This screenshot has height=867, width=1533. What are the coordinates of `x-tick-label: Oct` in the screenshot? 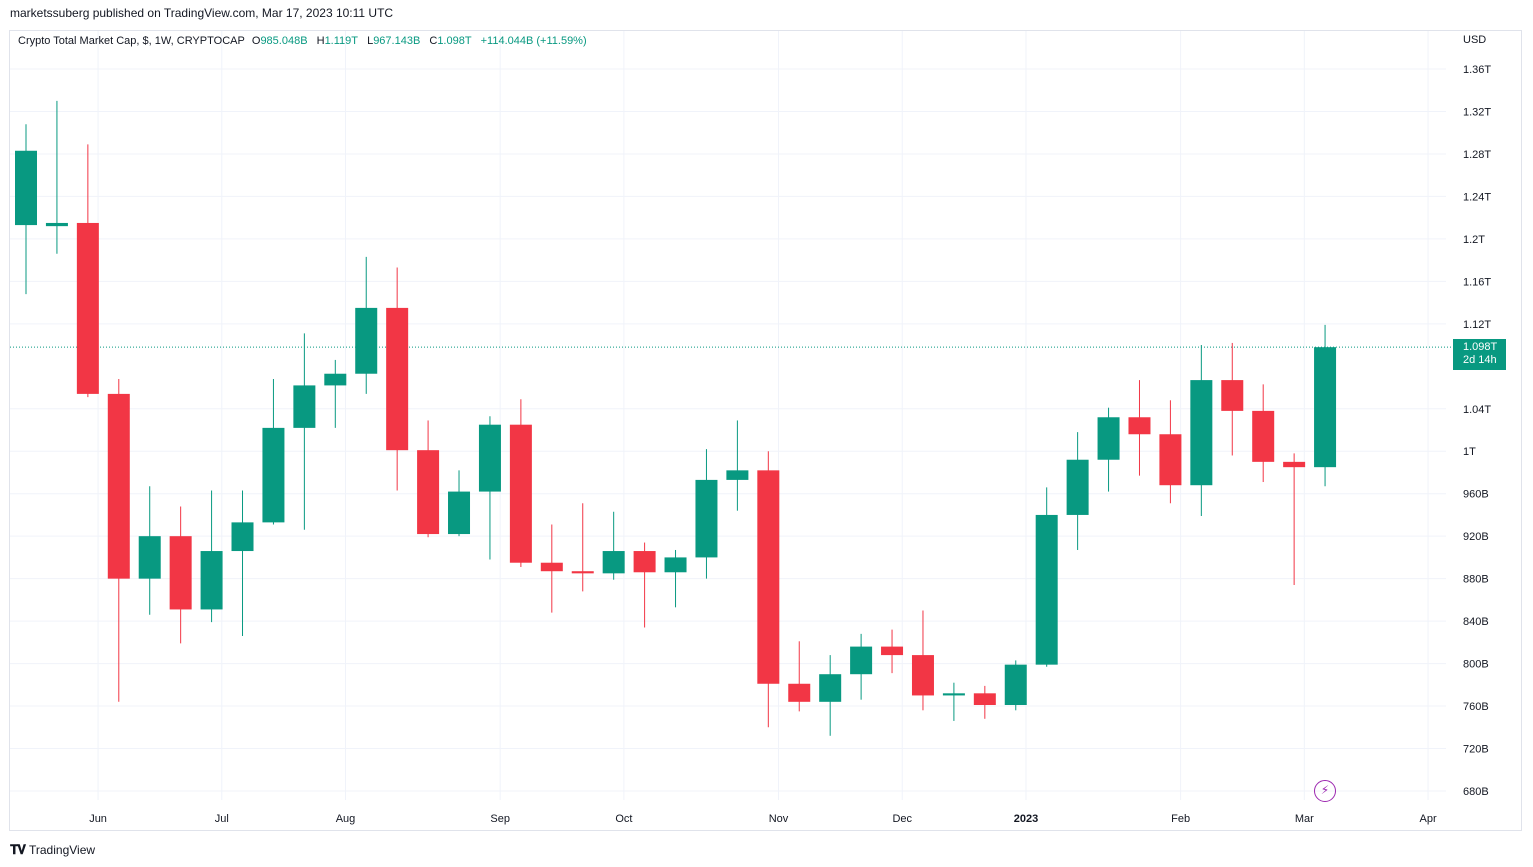 It's located at (623, 819).